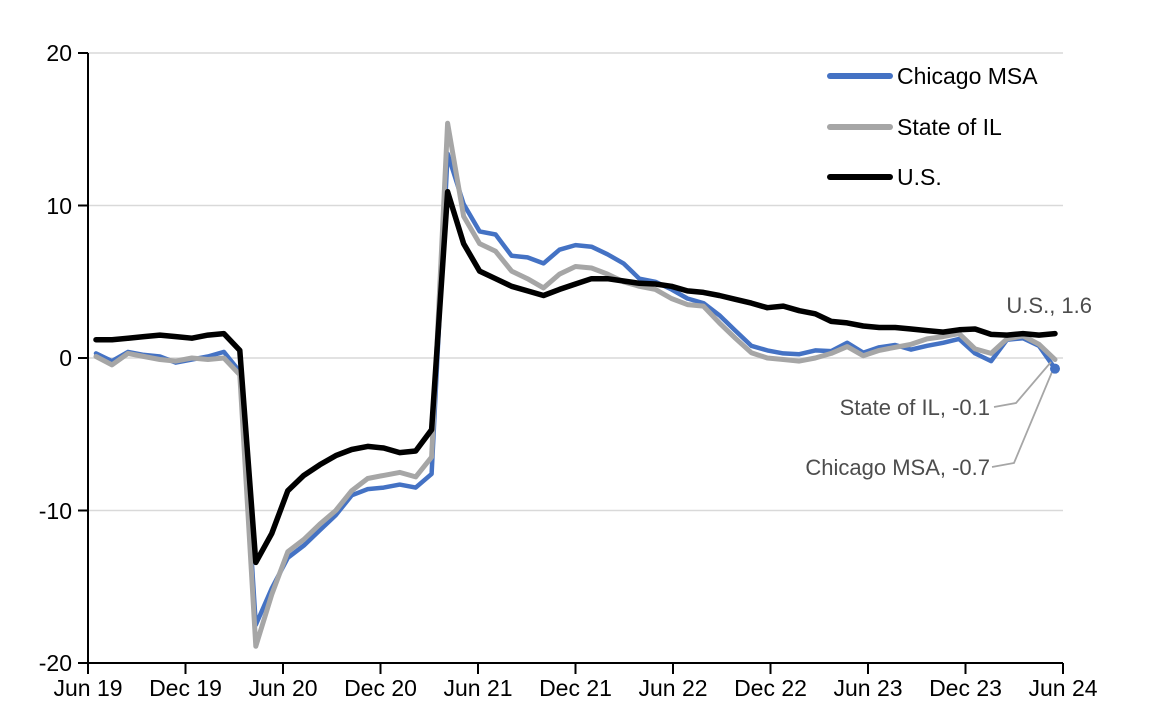 This screenshot has width=1152, height=715. I want to click on legend-label-chicago-msa: Chicago MSA, so click(967, 75).